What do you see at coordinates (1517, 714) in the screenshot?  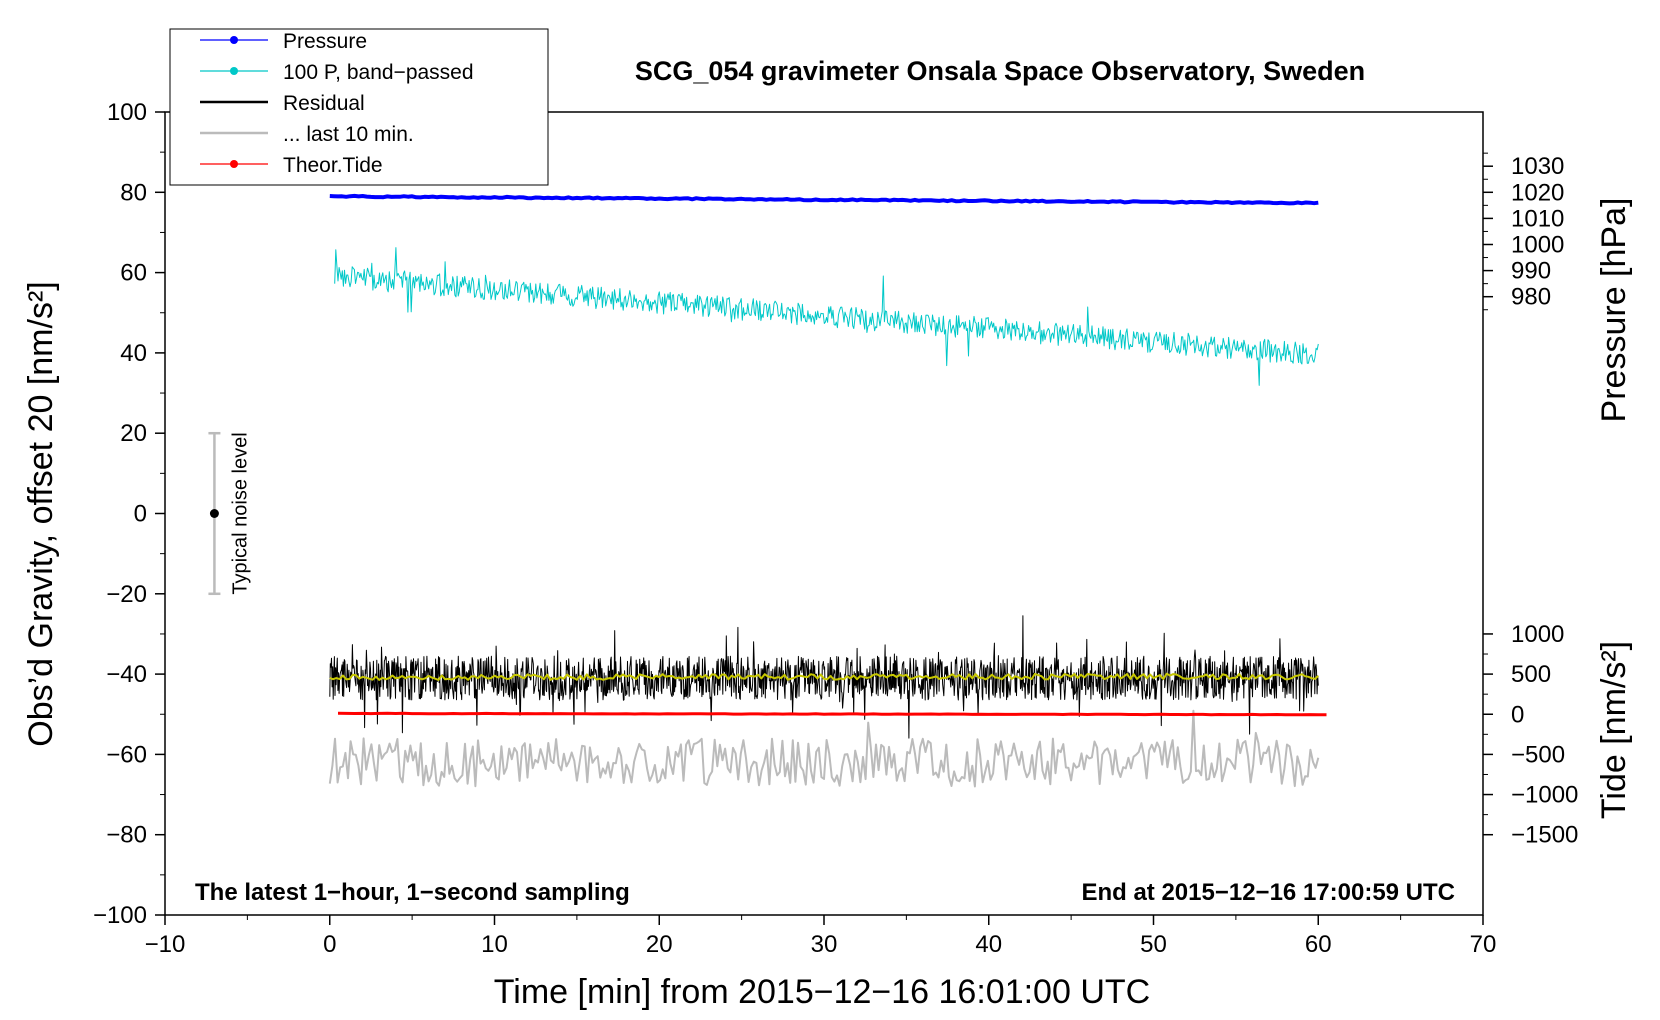 I see `tide-tick-label: 0` at bounding box center [1517, 714].